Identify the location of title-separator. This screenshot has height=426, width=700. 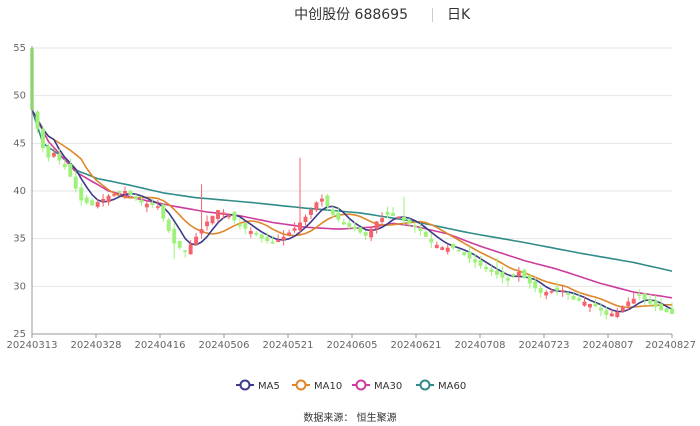
(432, 15).